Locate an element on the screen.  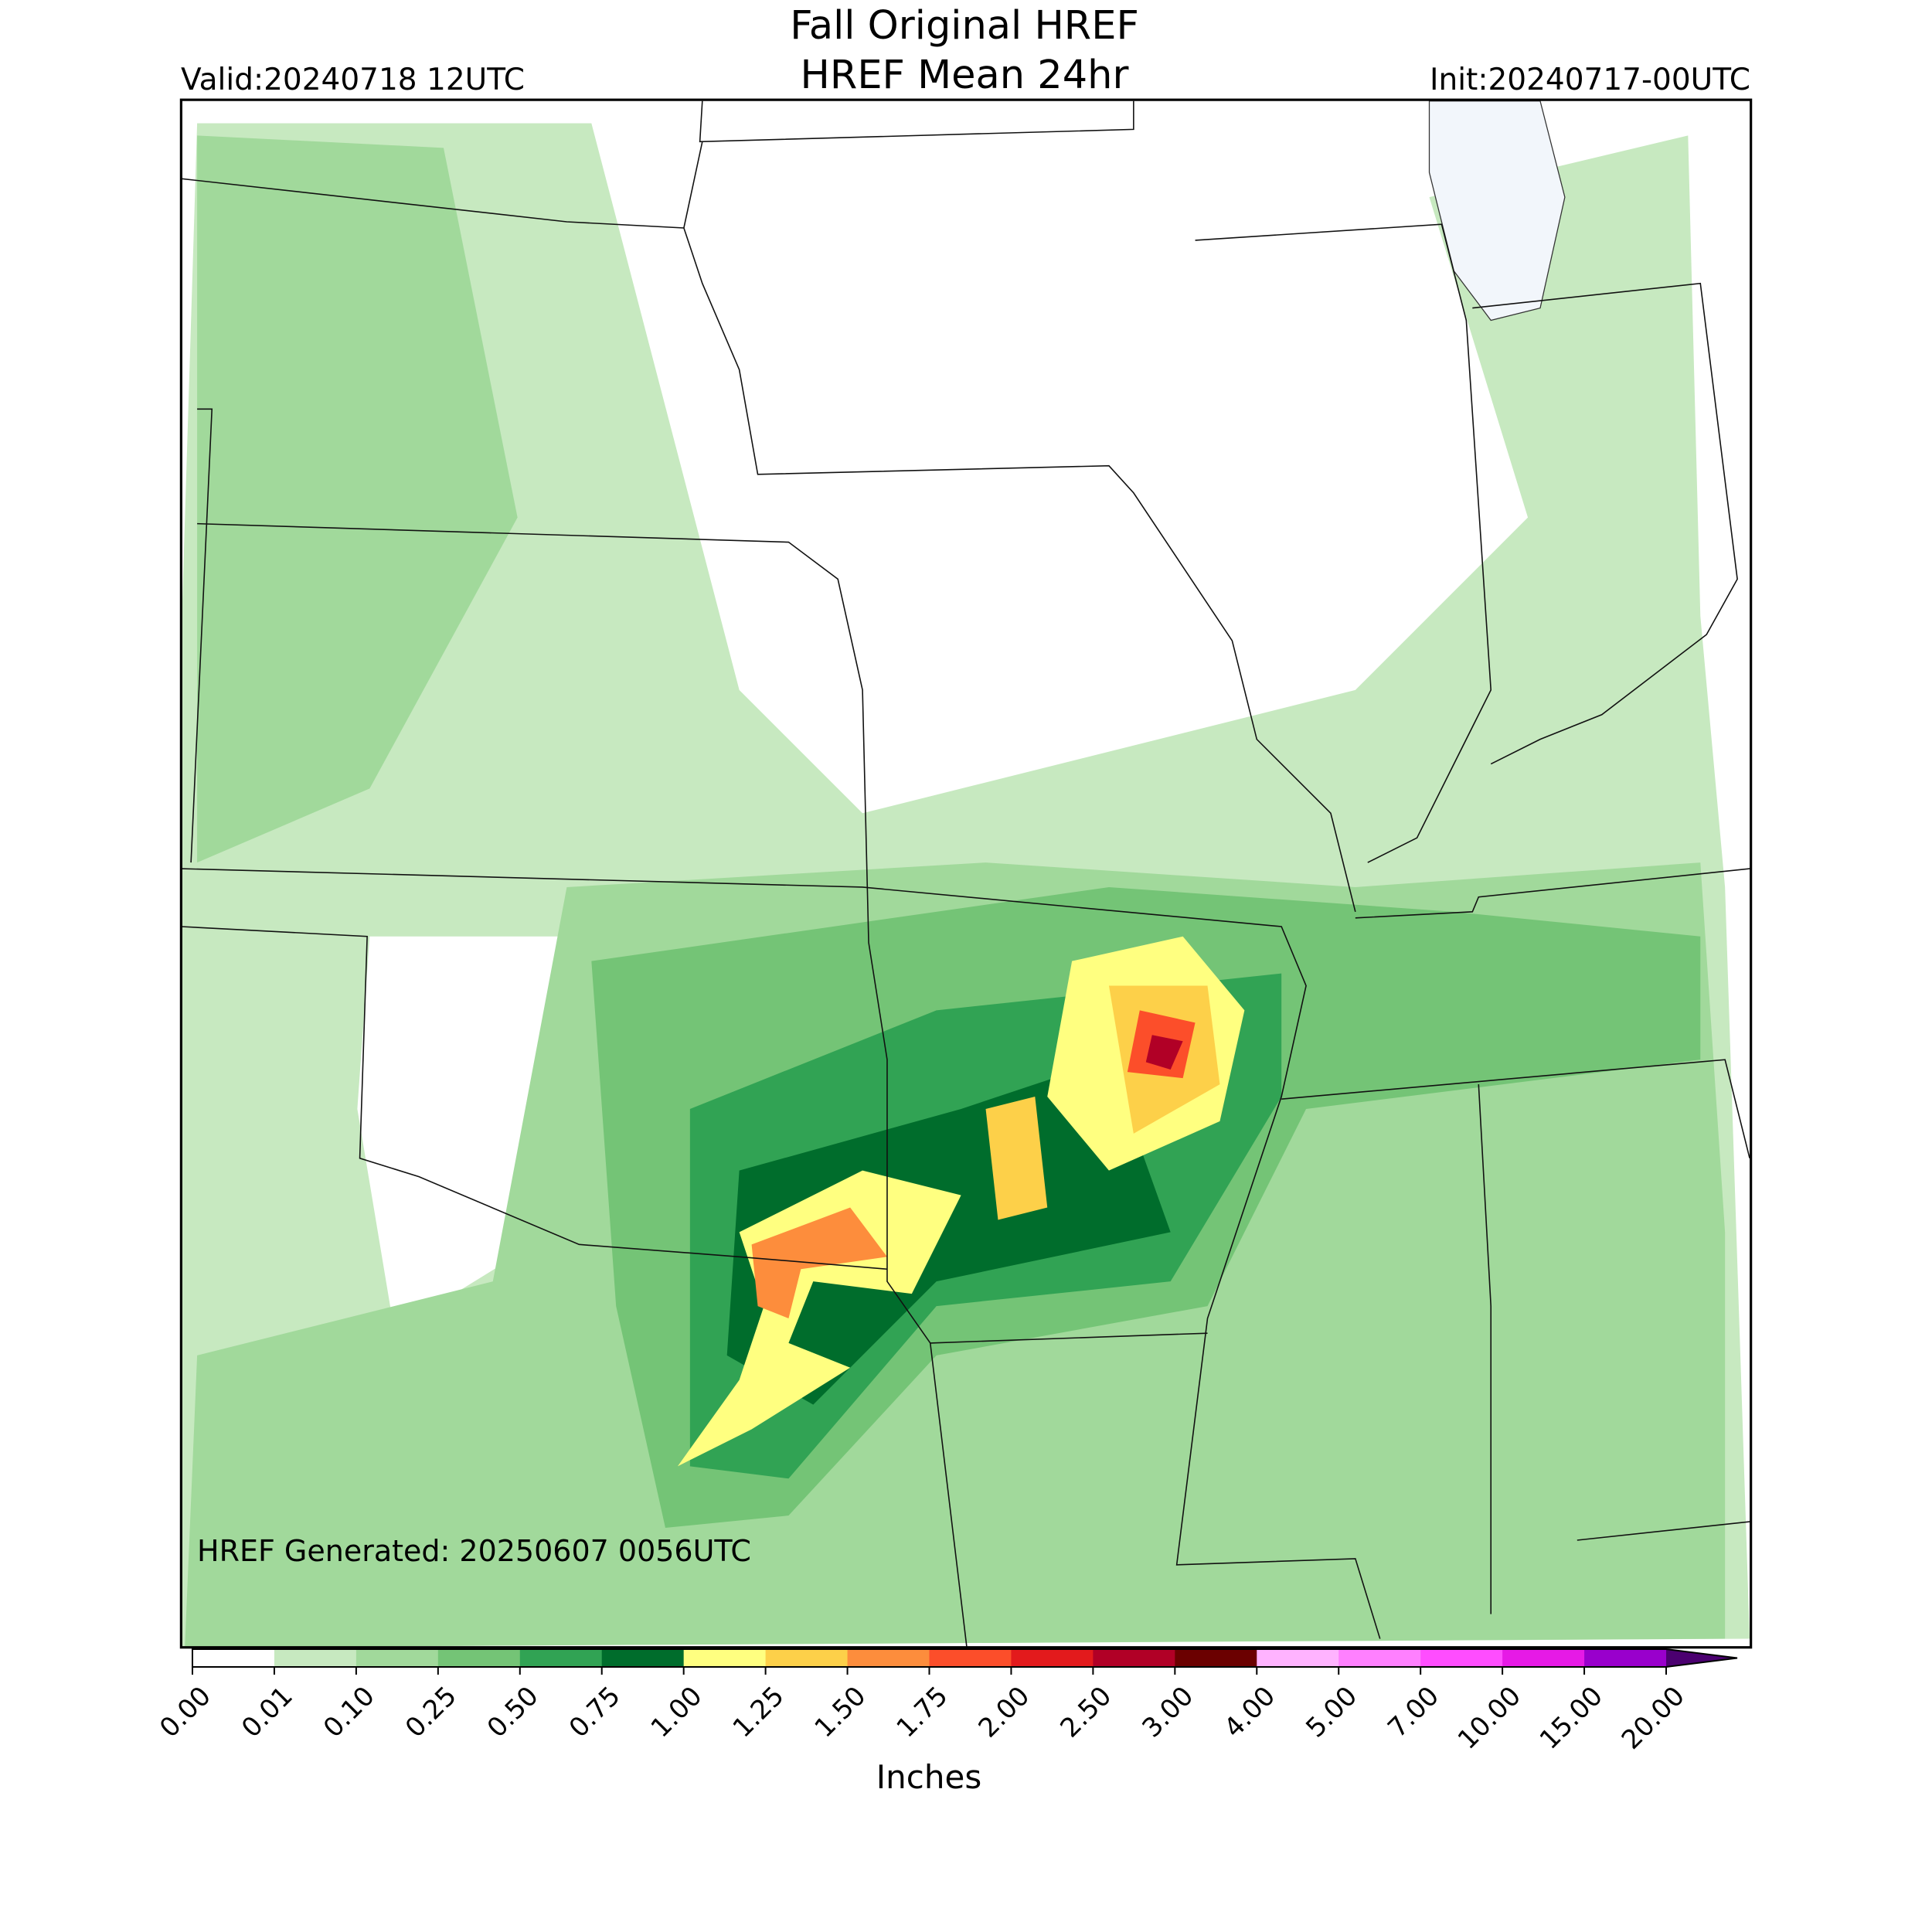
generated-note: HREF Generated: 20250607 0056UTC is located at coordinates (474, 1551).